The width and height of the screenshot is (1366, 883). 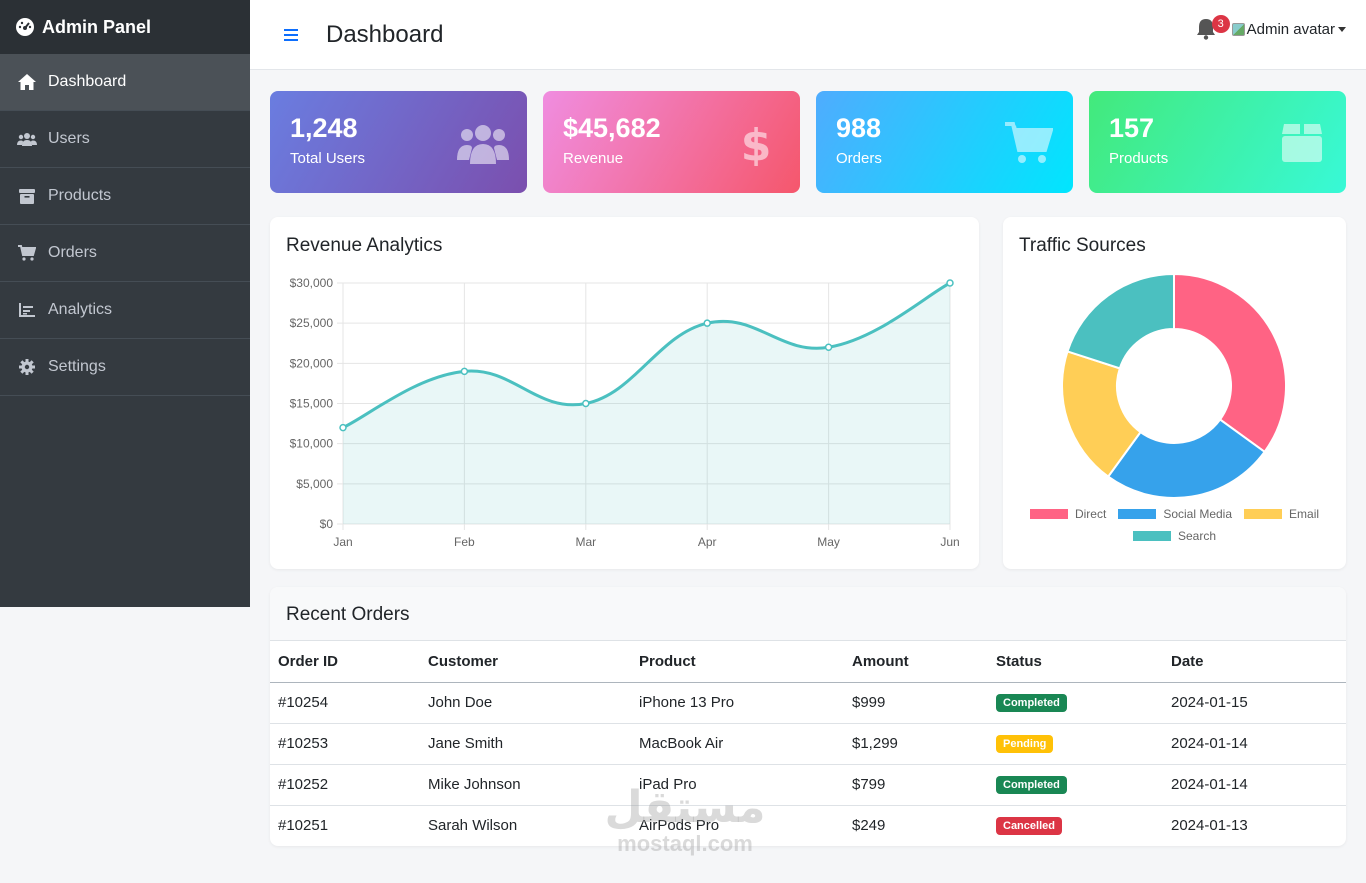 What do you see at coordinates (916, 703) in the screenshot?
I see `amount: $999` at bounding box center [916, 703].